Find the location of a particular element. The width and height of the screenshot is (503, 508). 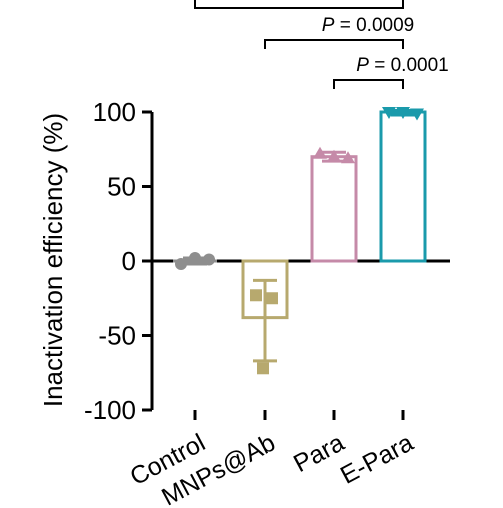

y-tick-label: -50 is located at coordinates (117, 336).